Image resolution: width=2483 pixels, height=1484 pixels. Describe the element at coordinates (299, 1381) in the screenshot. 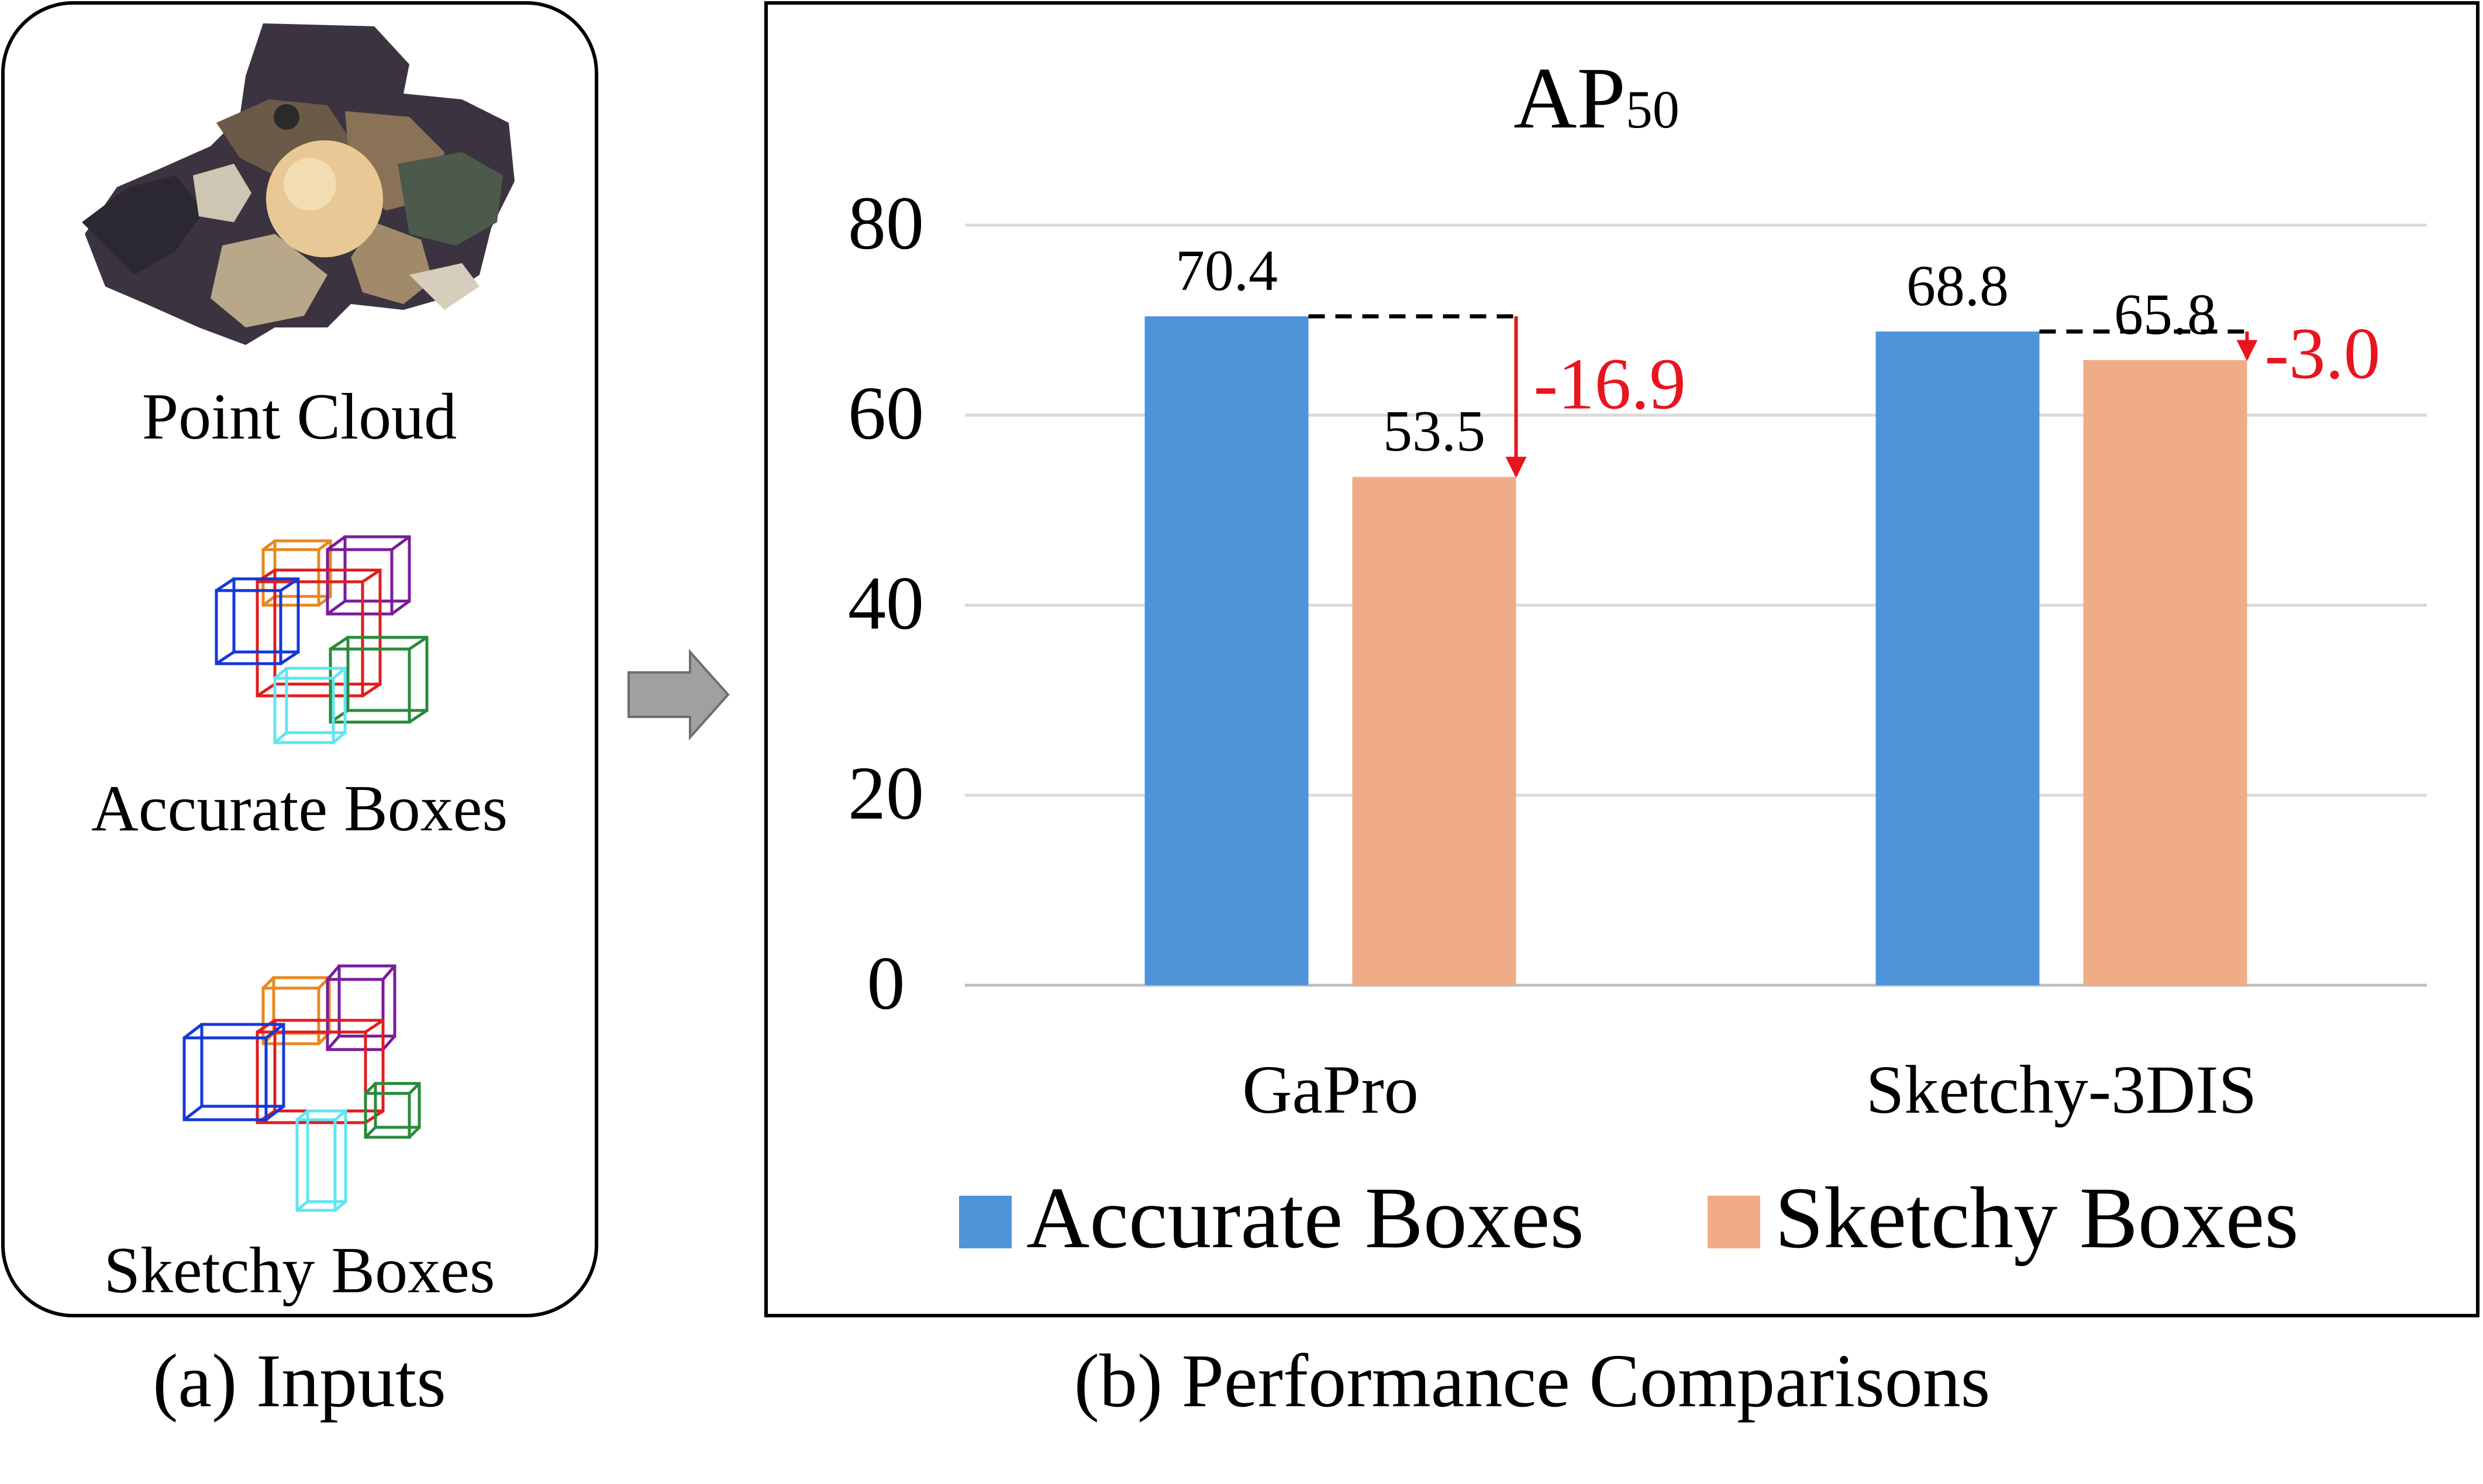

I see `inputs-caption: (a) Inputs` at that location.